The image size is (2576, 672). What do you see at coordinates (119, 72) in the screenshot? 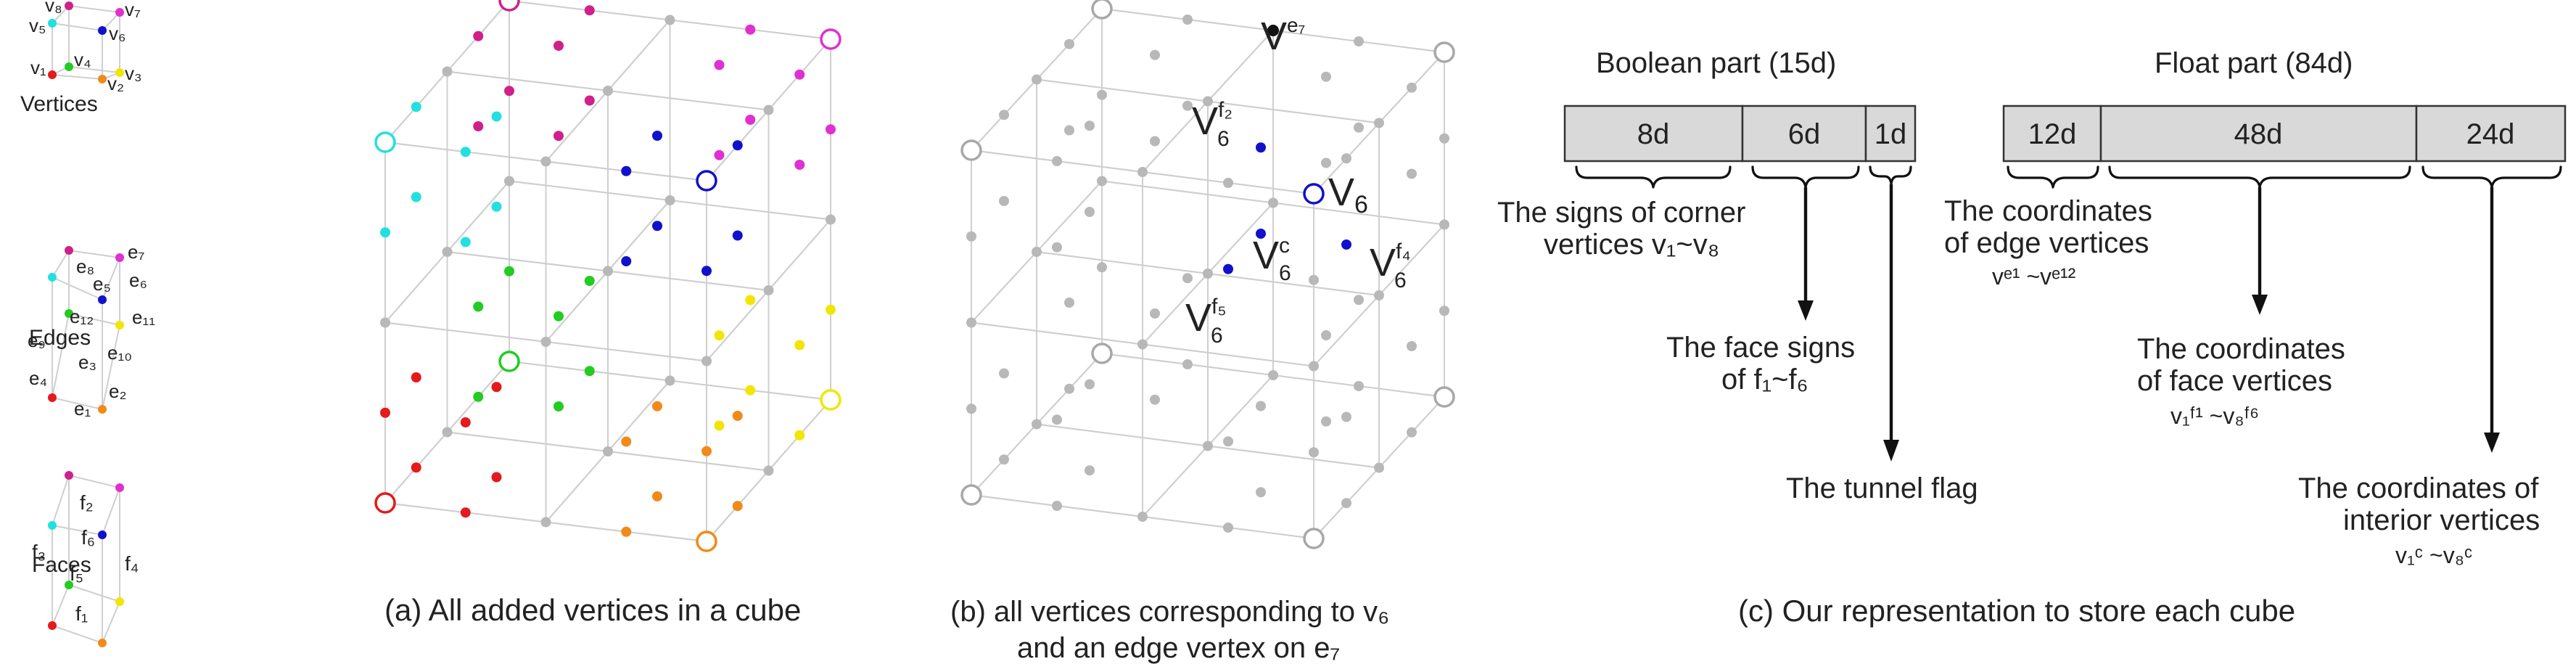
I see `legend-v3-dot` at bounding box center [119, 72].